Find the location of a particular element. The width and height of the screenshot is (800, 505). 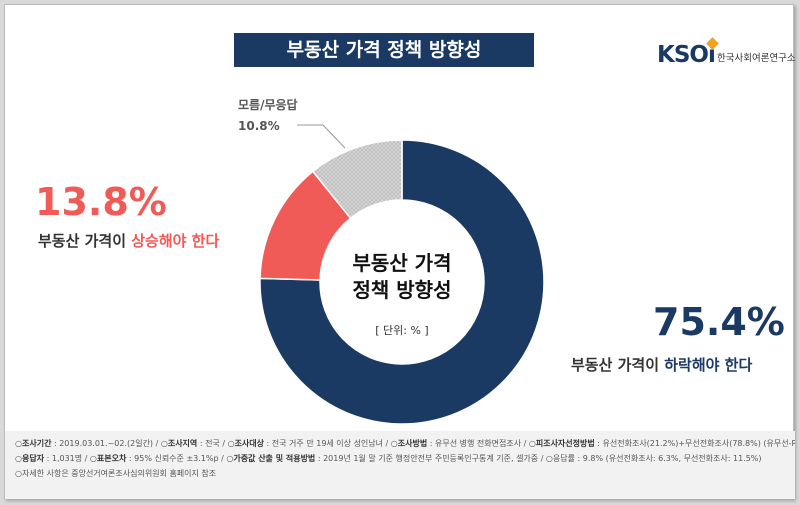

donut-center: 부동산 가격 정책 방향성 [ 단위: % ] is located at coordinates (402, 294).